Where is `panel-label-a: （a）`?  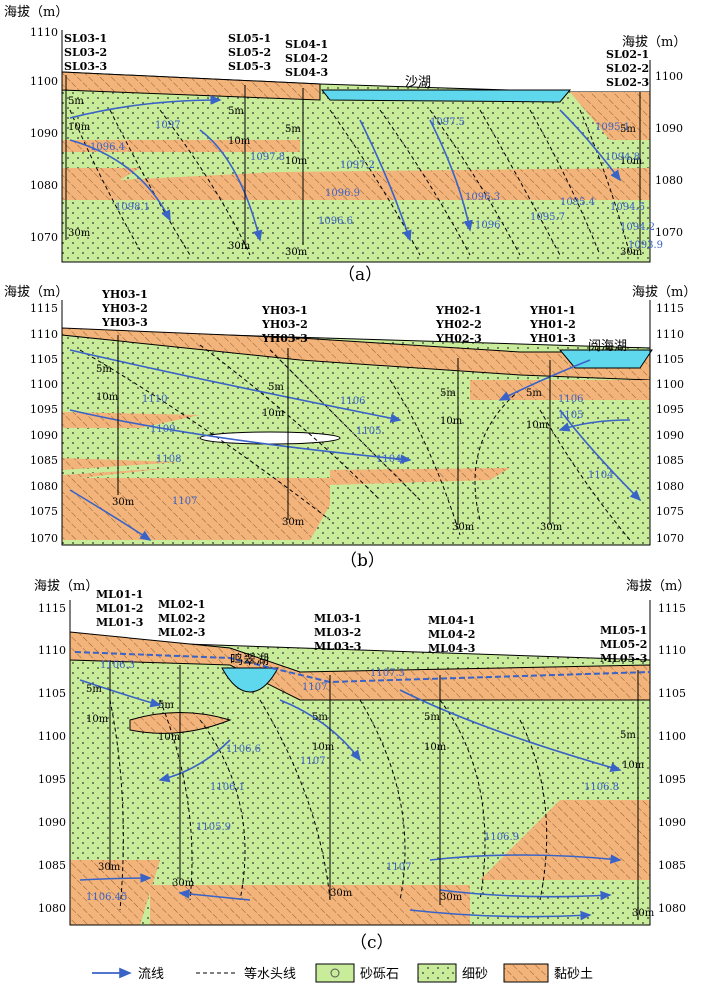
panel-label-a: （a） is located at coordinates (360, 275).